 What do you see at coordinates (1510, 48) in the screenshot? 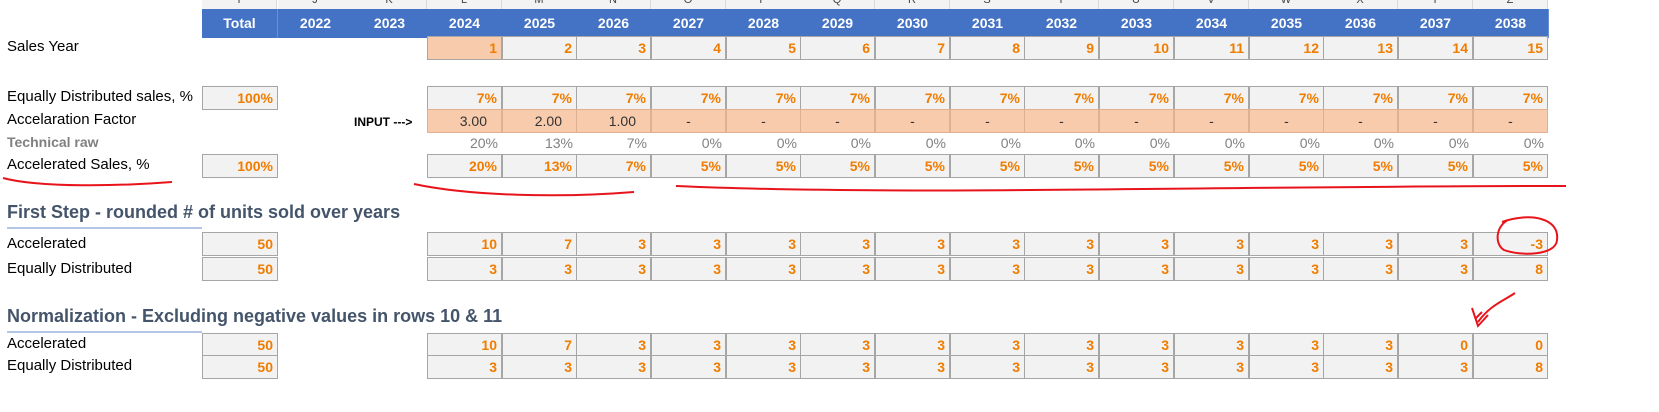
I see `sales-year-cell: 15` at bounding box center [1510, 48].